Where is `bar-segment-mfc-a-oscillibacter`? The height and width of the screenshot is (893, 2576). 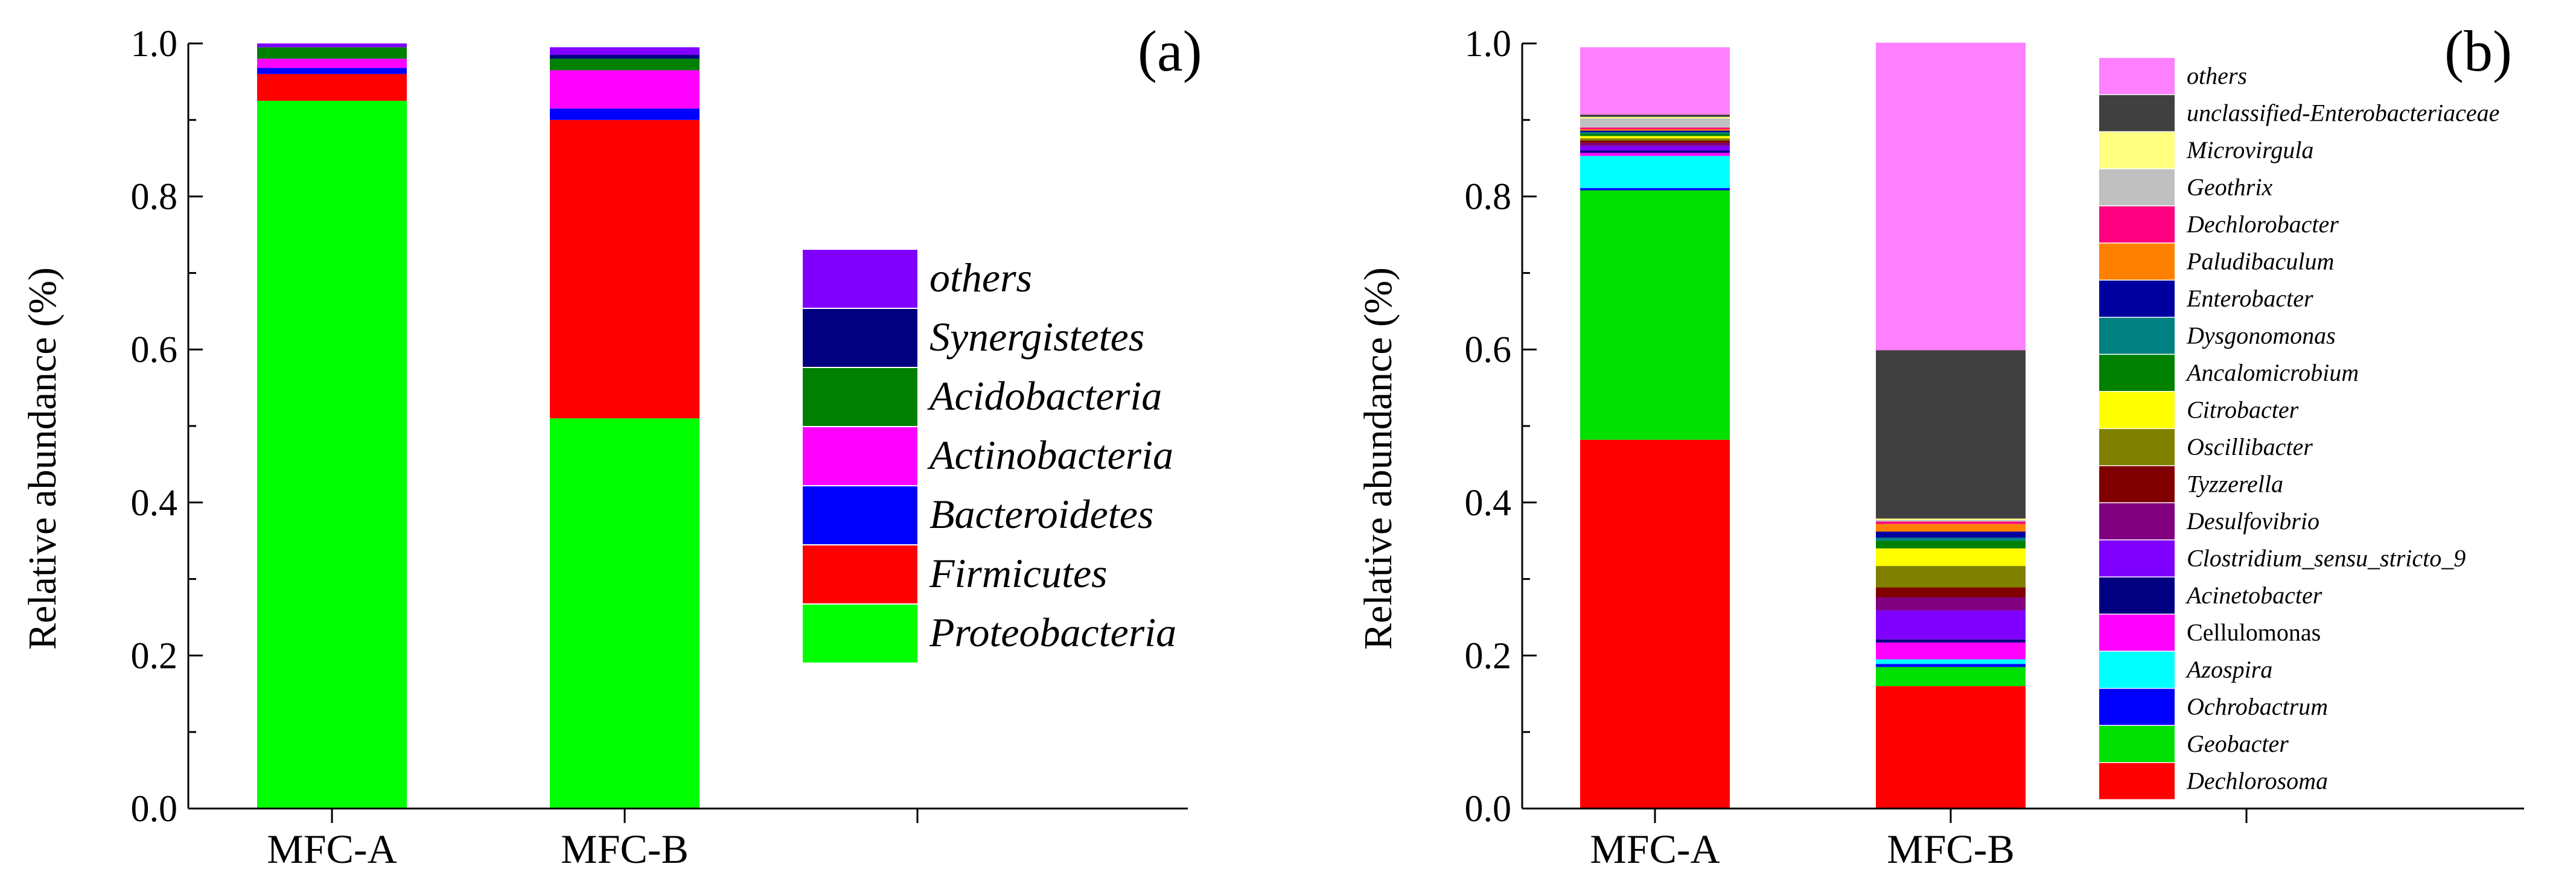
bar-segment-mfc-a-oscillibacter is located at coordinates (1655, 139).